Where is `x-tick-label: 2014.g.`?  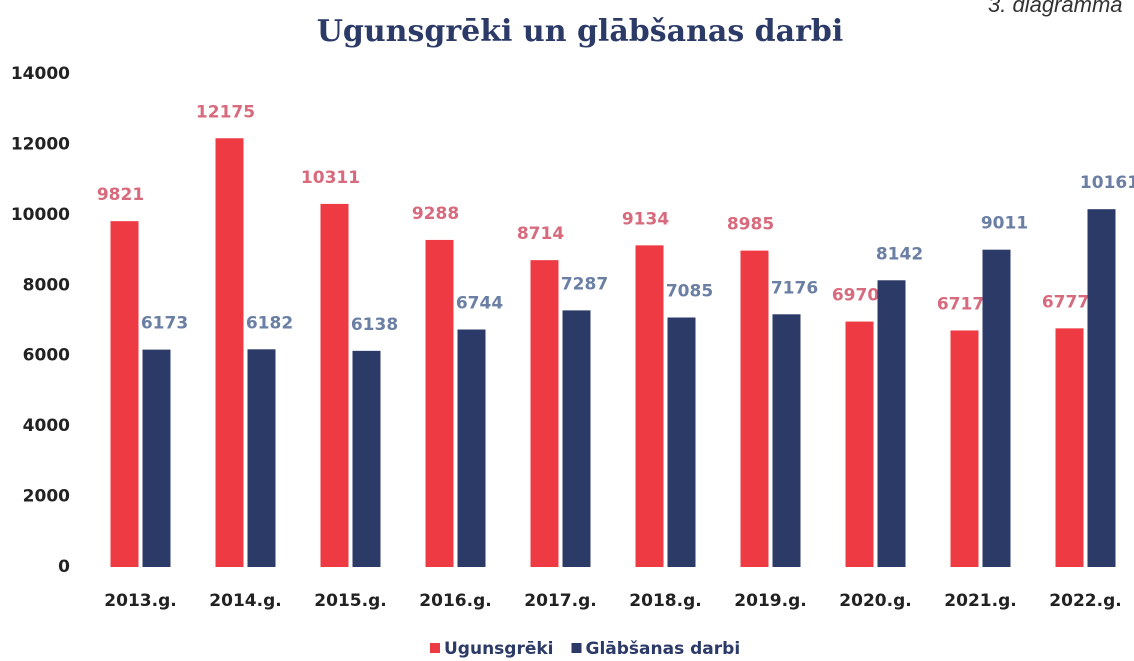 x-tick-label: 2014.g. is located at coordinates (245, 601).